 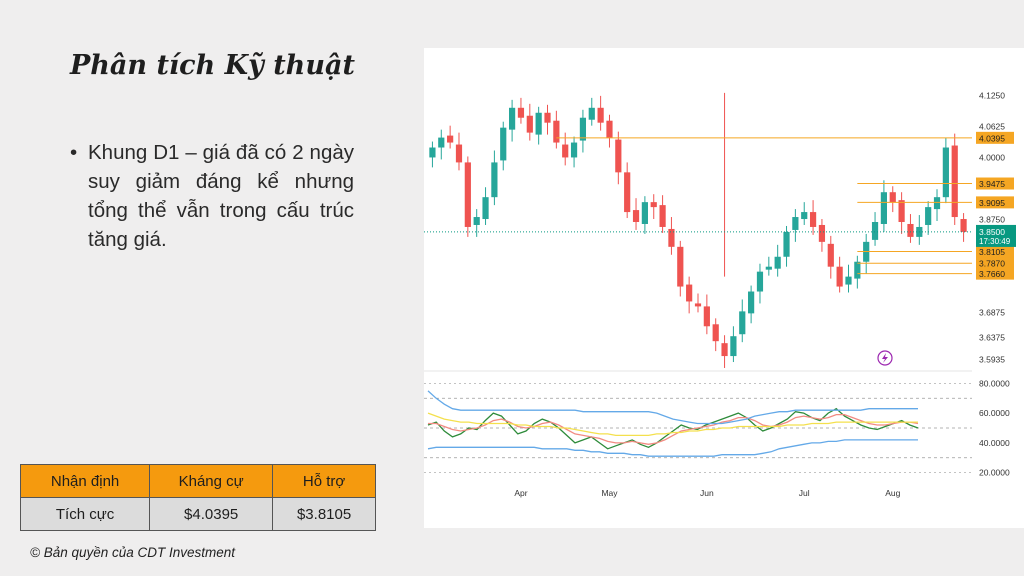 I want to click on time-tick-label: Jul, so click(x=804, y=493).